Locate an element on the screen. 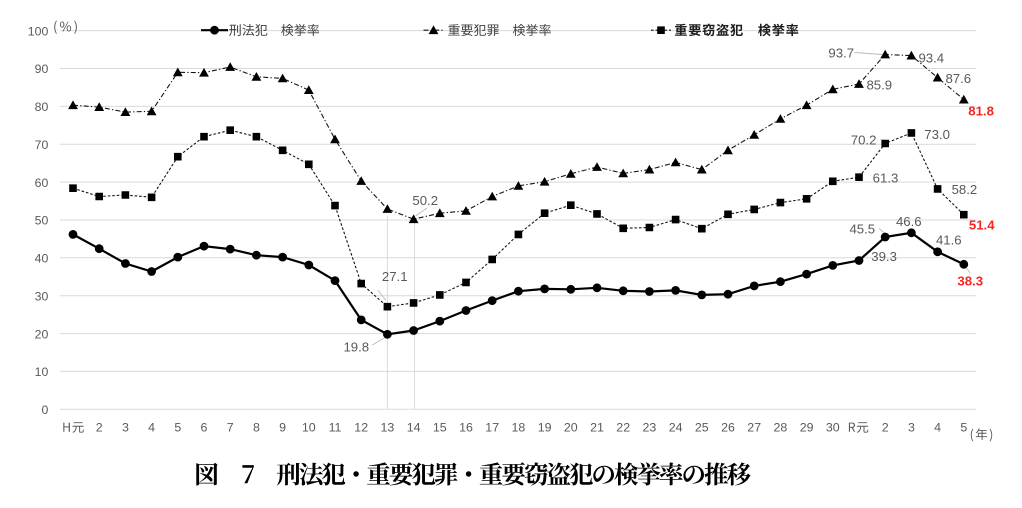  svg-text: 26 is located at coordinates (728, 427).